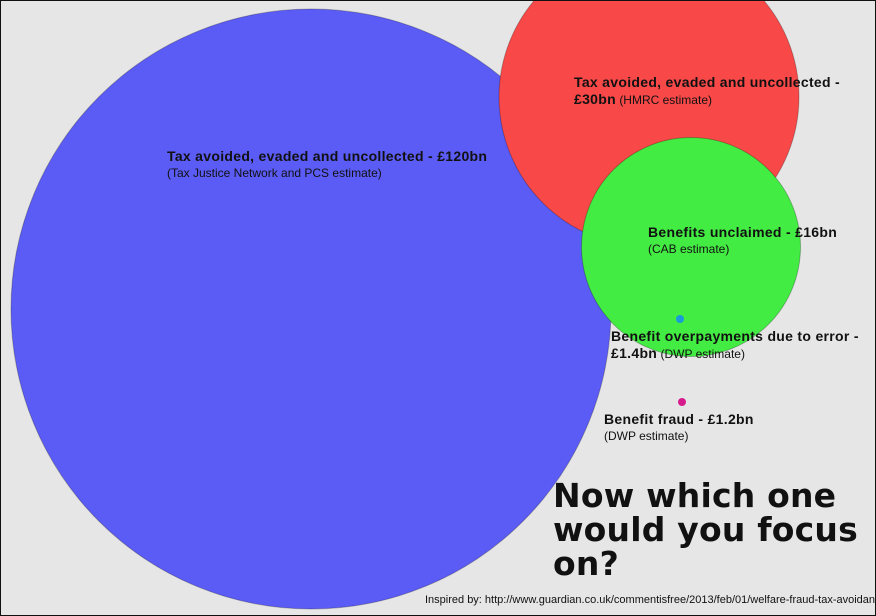 The image size is (876, 616). Describe the element at coordinates (680, 319) in the screenshot. I see `bubble-overpayments` at that location.